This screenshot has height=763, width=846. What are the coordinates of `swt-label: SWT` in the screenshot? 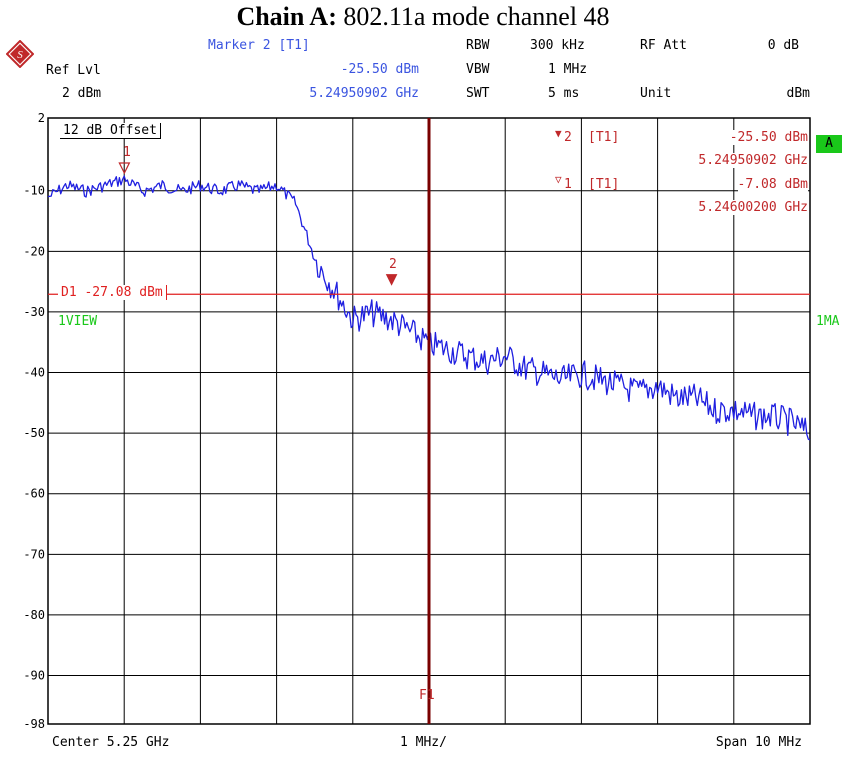 It's located at (478, 93).